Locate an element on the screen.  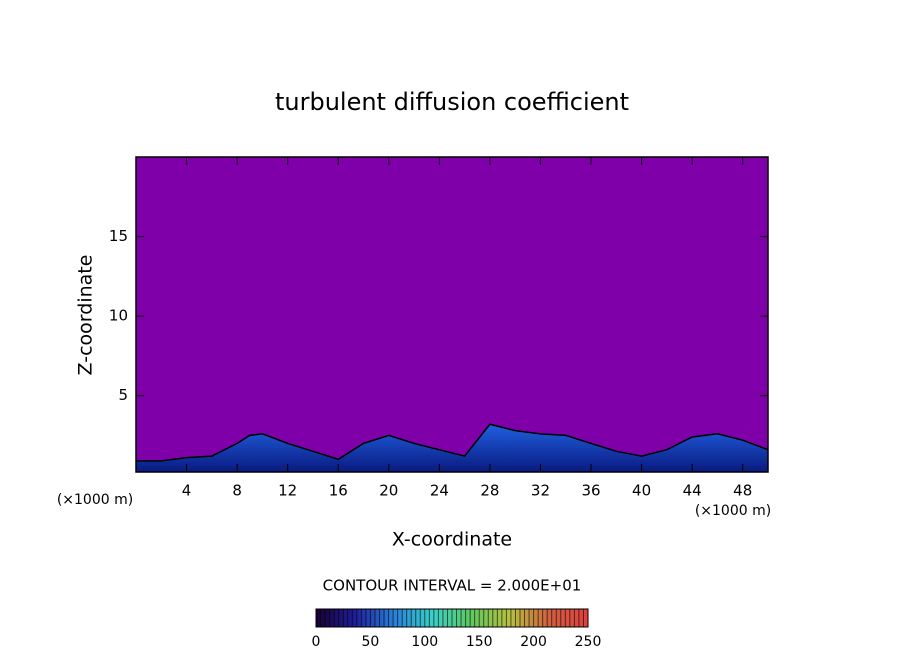
x-tick-label: 16 is located at coordinates (338, 491).